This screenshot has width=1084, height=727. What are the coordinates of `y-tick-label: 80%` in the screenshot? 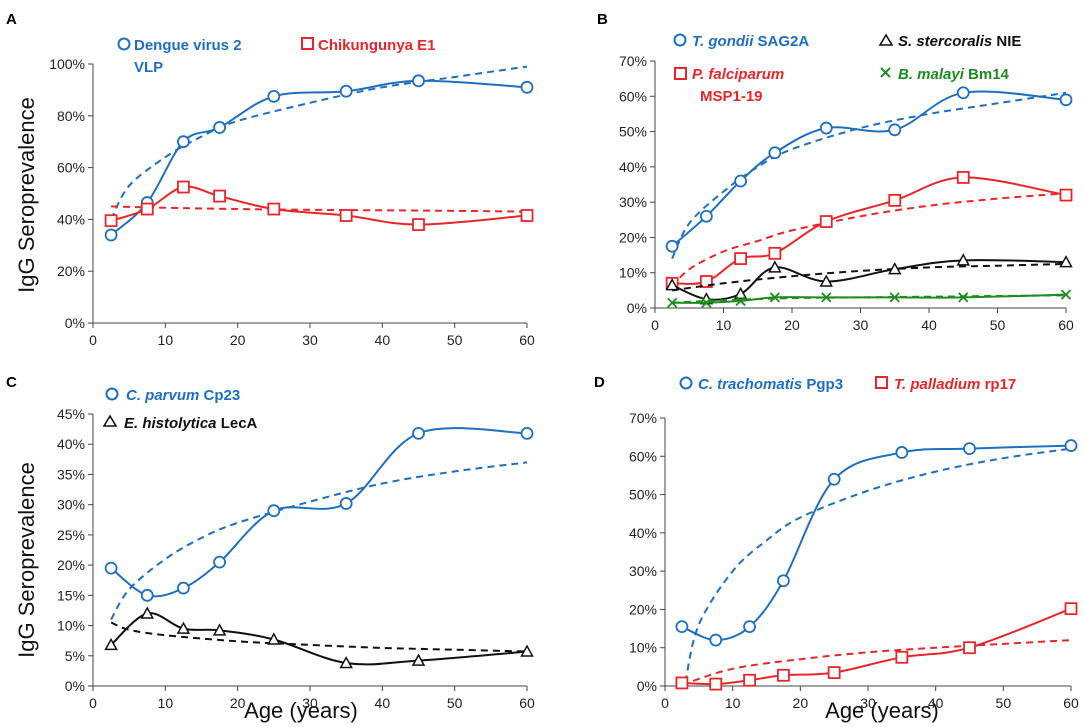 It's located at (71, 116).